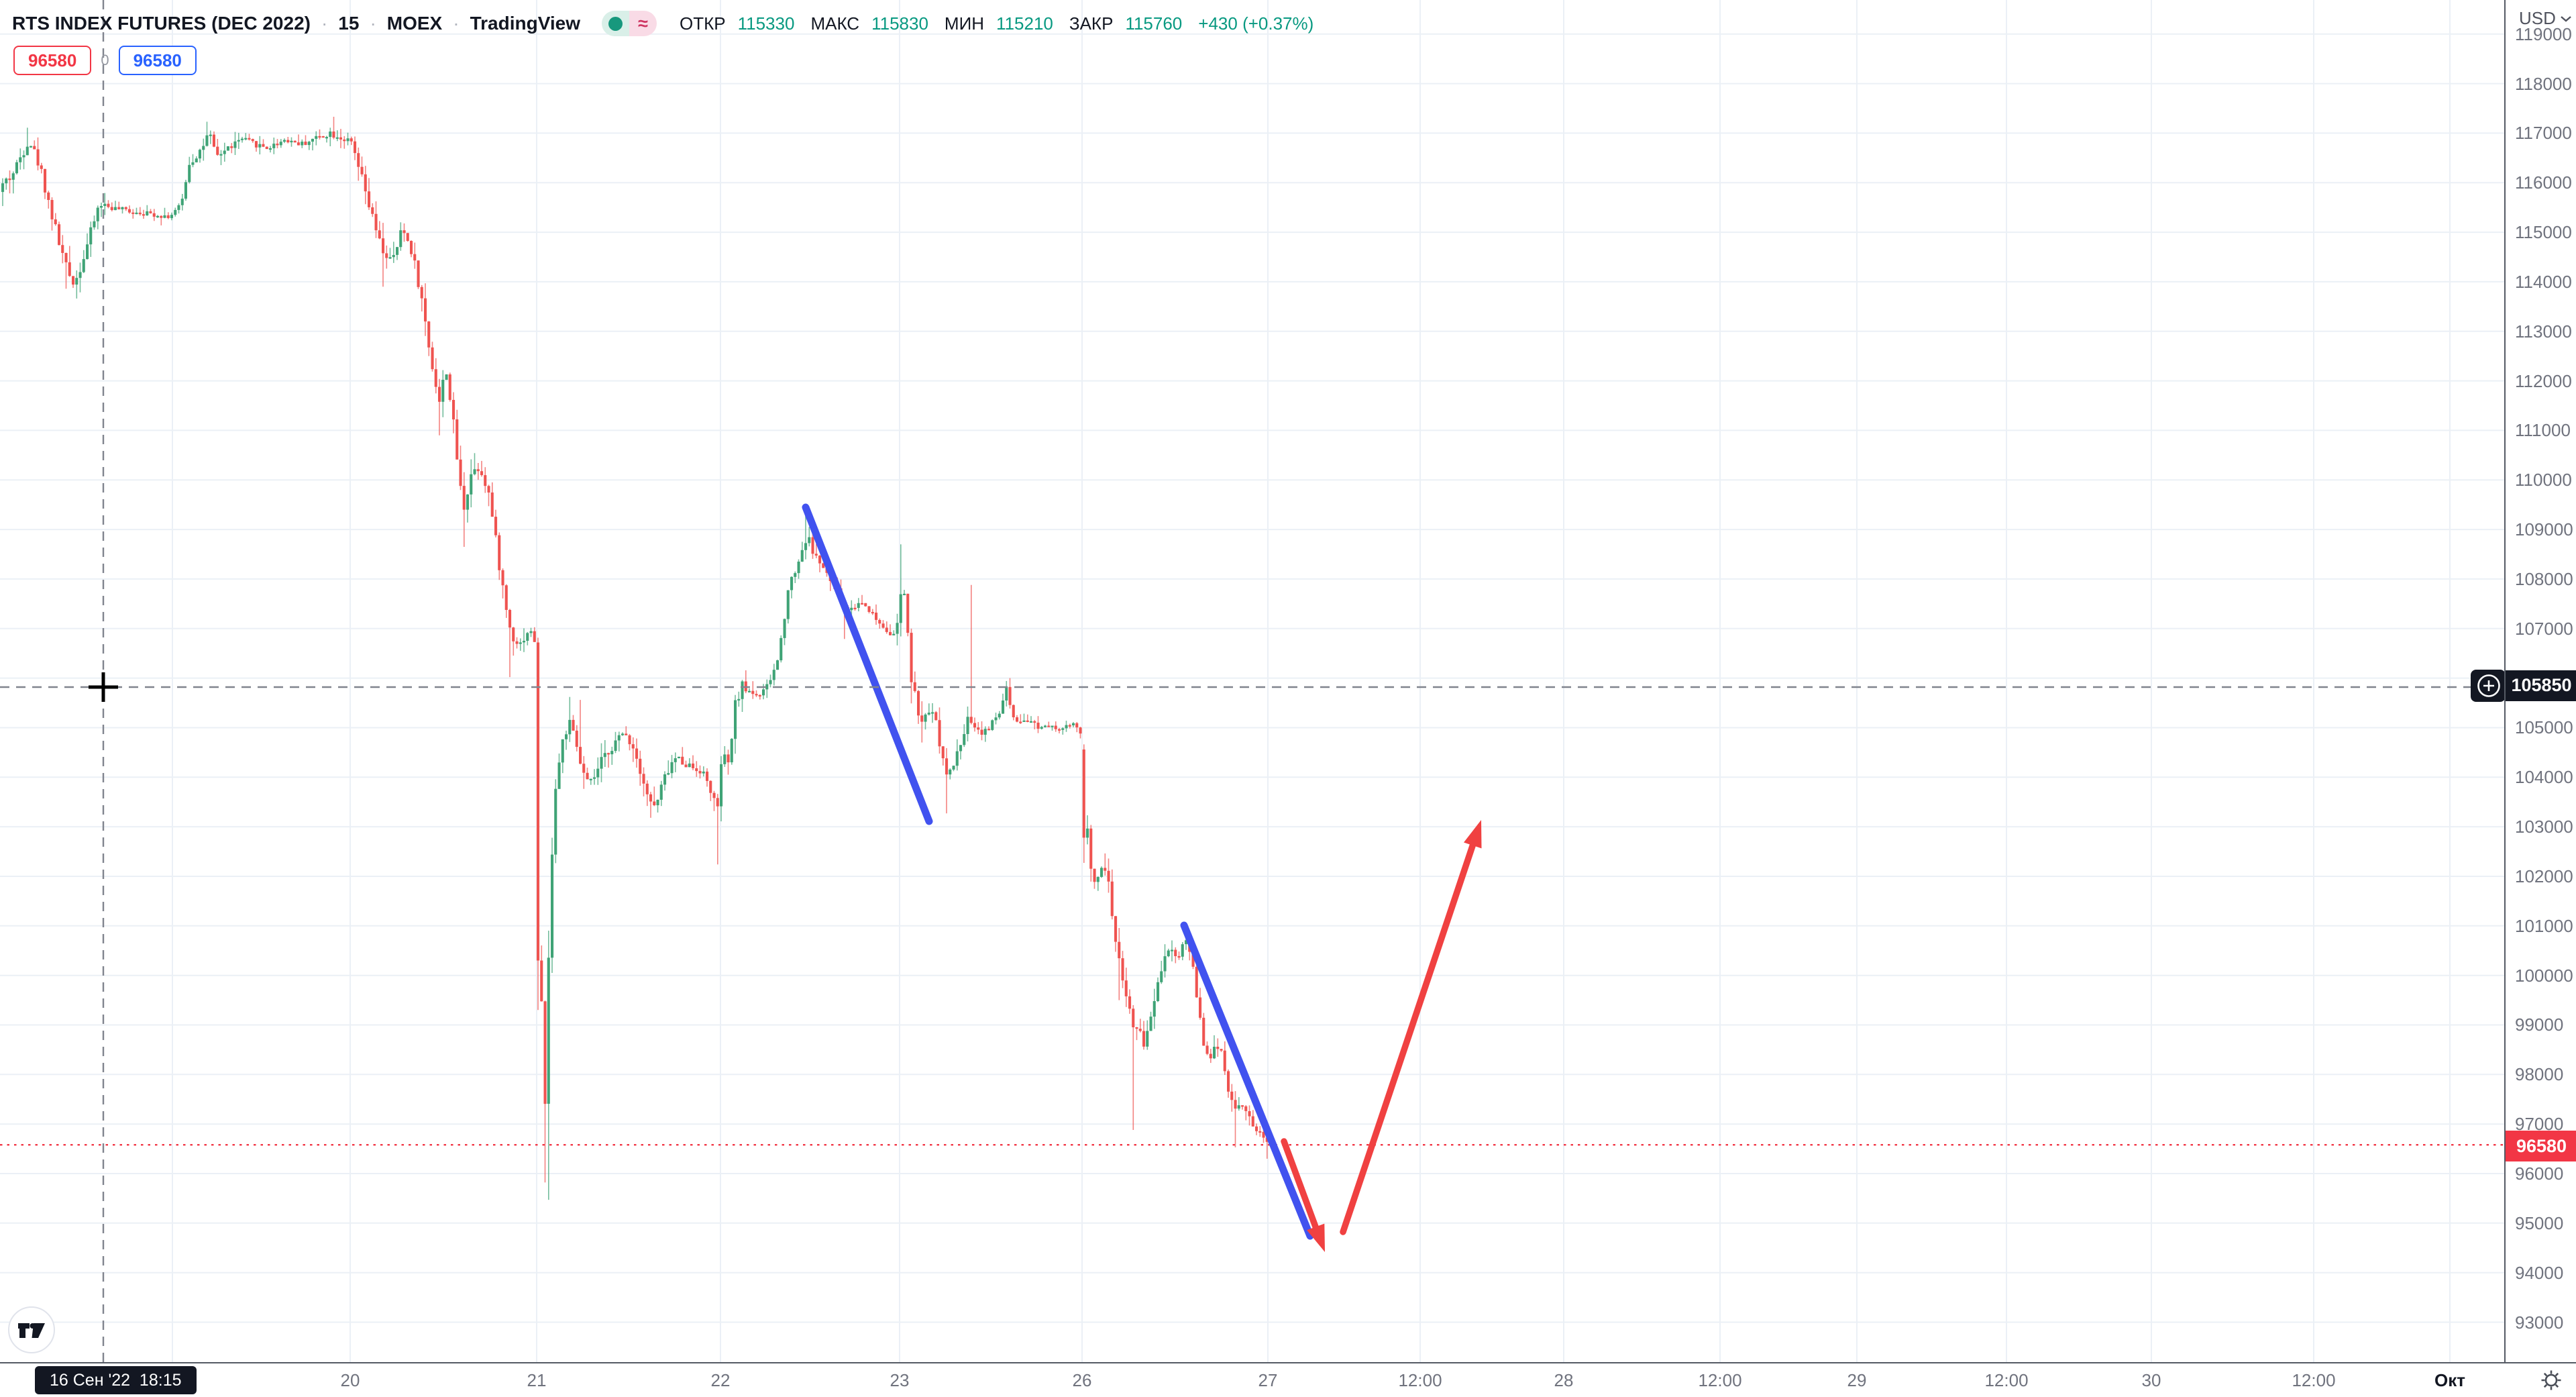  What do you see at coordinates (1154, 23) in the screenshot?
I see `close-value: 115760` at bounding box center [1154, 23].